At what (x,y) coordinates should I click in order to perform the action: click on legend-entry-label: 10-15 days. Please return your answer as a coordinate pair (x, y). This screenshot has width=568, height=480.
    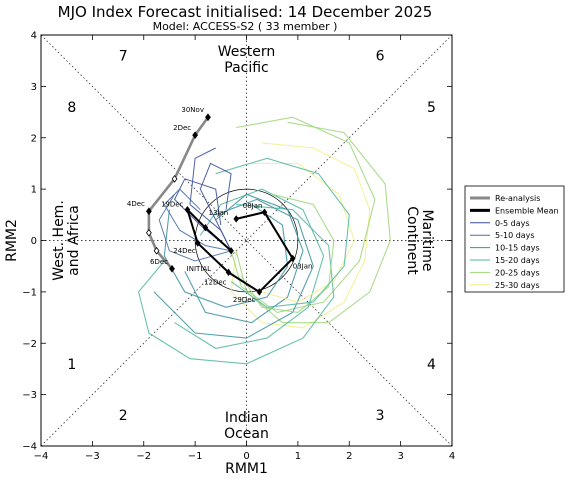
    Looking at the image, I should click on (517, 248).